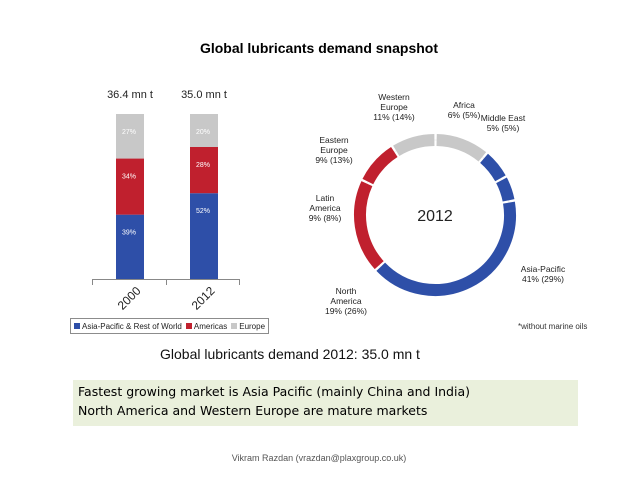  What do you see at coordinates (503, 128) in the screenshot?
I see `donut-slice-label: 5% (5%)` at bounding box center [503, 128].